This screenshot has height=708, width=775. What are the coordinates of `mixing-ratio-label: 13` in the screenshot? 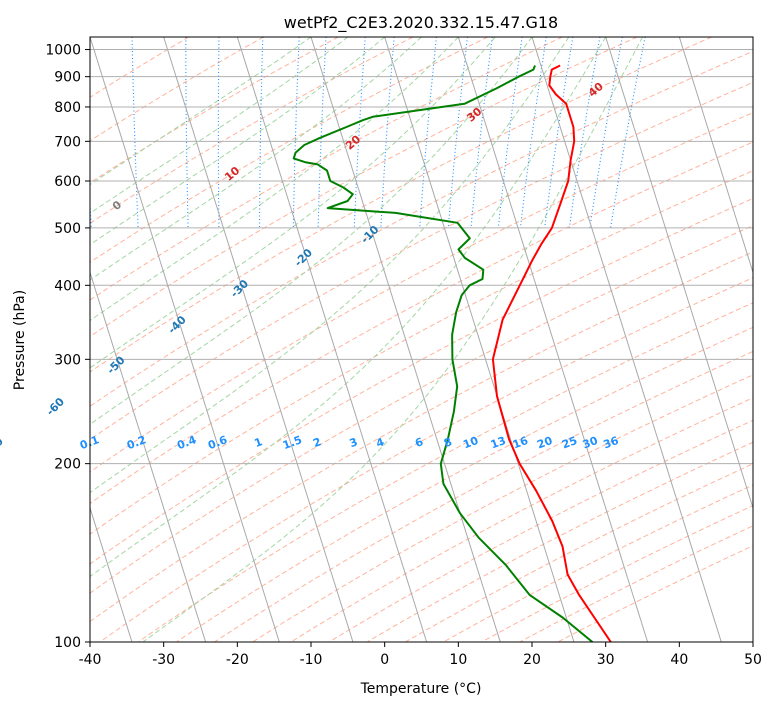 It's located at (498, 442).